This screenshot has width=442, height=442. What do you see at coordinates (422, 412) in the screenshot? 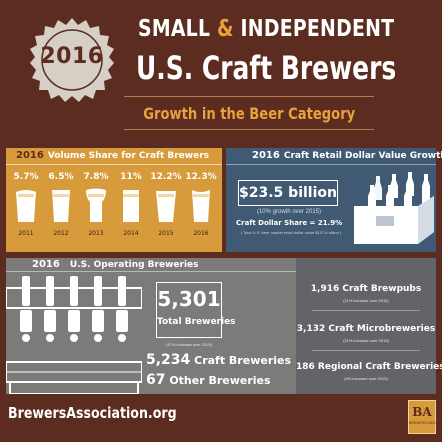
I see `logo-letters: BA` at bounding box center [422, 412].